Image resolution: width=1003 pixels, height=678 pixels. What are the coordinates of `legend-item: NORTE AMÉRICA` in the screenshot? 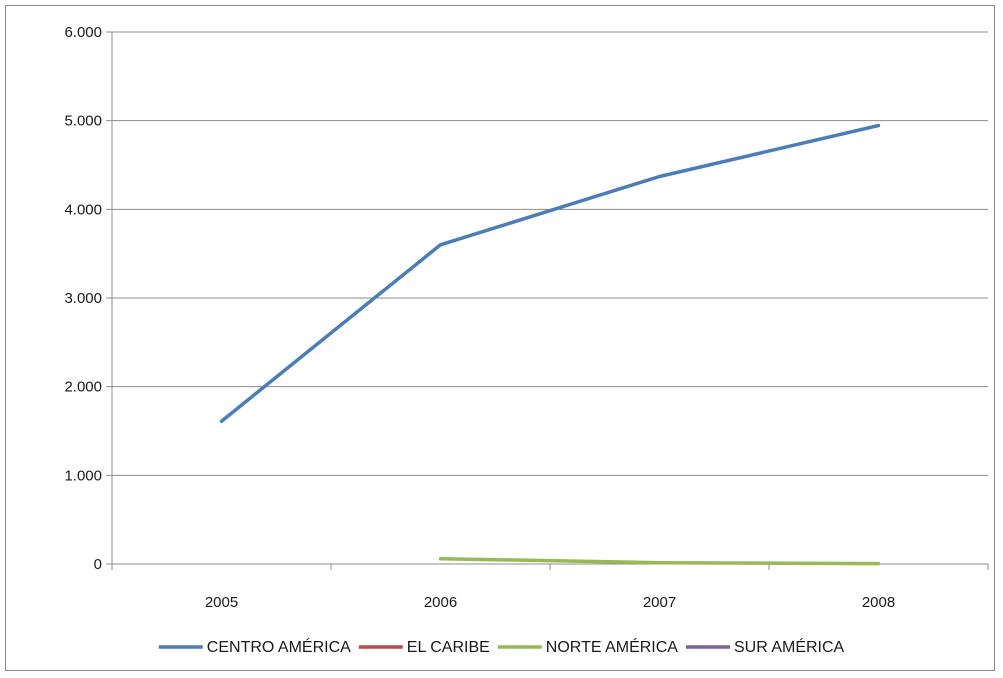 It's located at (588, 646).